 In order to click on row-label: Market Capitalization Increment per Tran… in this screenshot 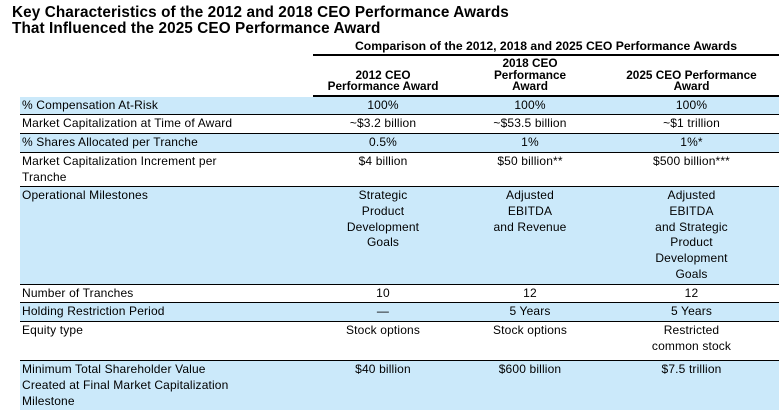, I will do `click(119, 168)`.